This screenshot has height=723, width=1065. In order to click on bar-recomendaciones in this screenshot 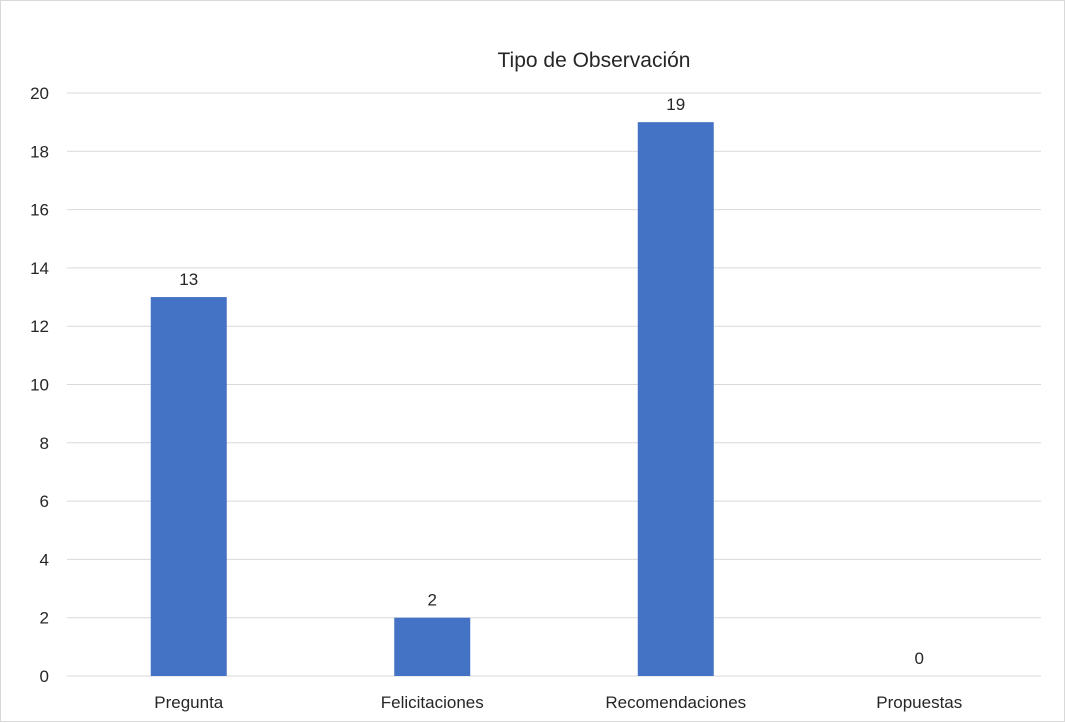, I will do `click(675, 399)`.